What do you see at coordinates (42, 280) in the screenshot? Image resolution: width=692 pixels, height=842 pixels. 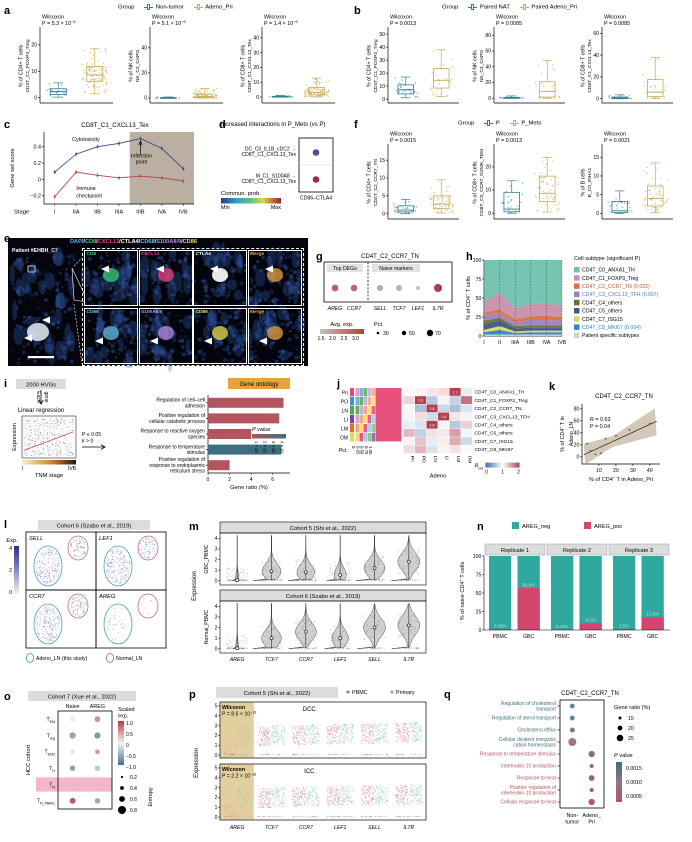 I see `overview-image` at bounding box center [42, 280].